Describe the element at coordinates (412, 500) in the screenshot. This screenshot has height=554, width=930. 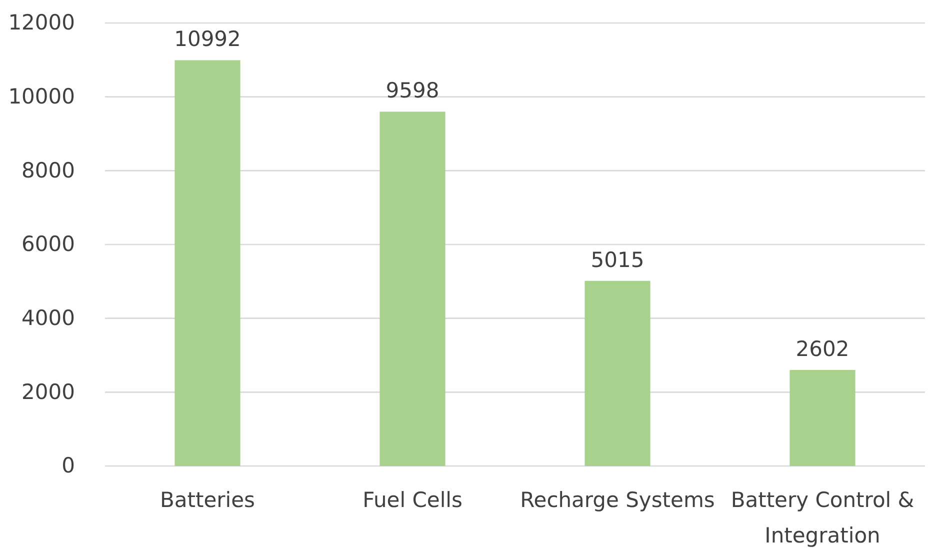
I see `x-tick-label: Fuel Cells` at that location.